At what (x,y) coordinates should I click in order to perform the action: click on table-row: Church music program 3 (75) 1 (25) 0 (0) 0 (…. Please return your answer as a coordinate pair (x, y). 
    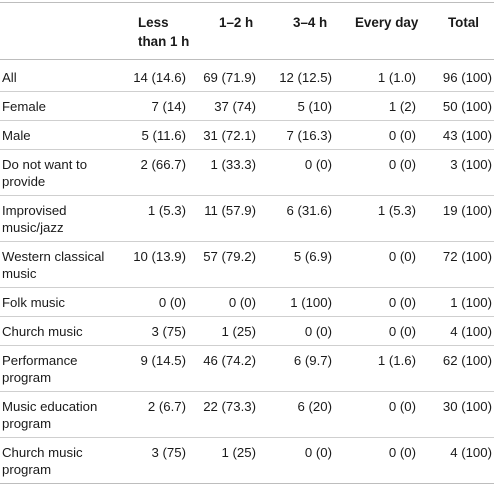
    Looking at the image, I should click on (247, 460).